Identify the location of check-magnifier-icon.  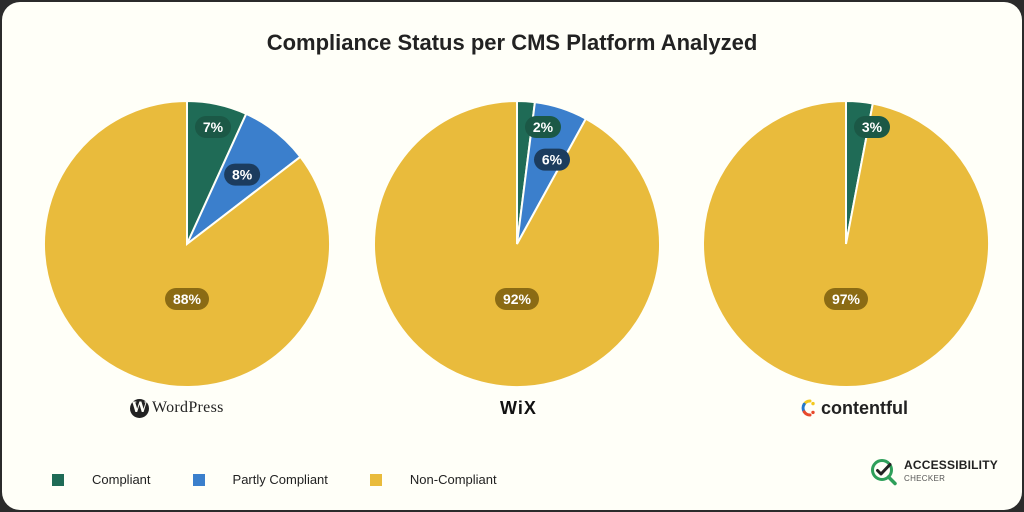
(884, 472).